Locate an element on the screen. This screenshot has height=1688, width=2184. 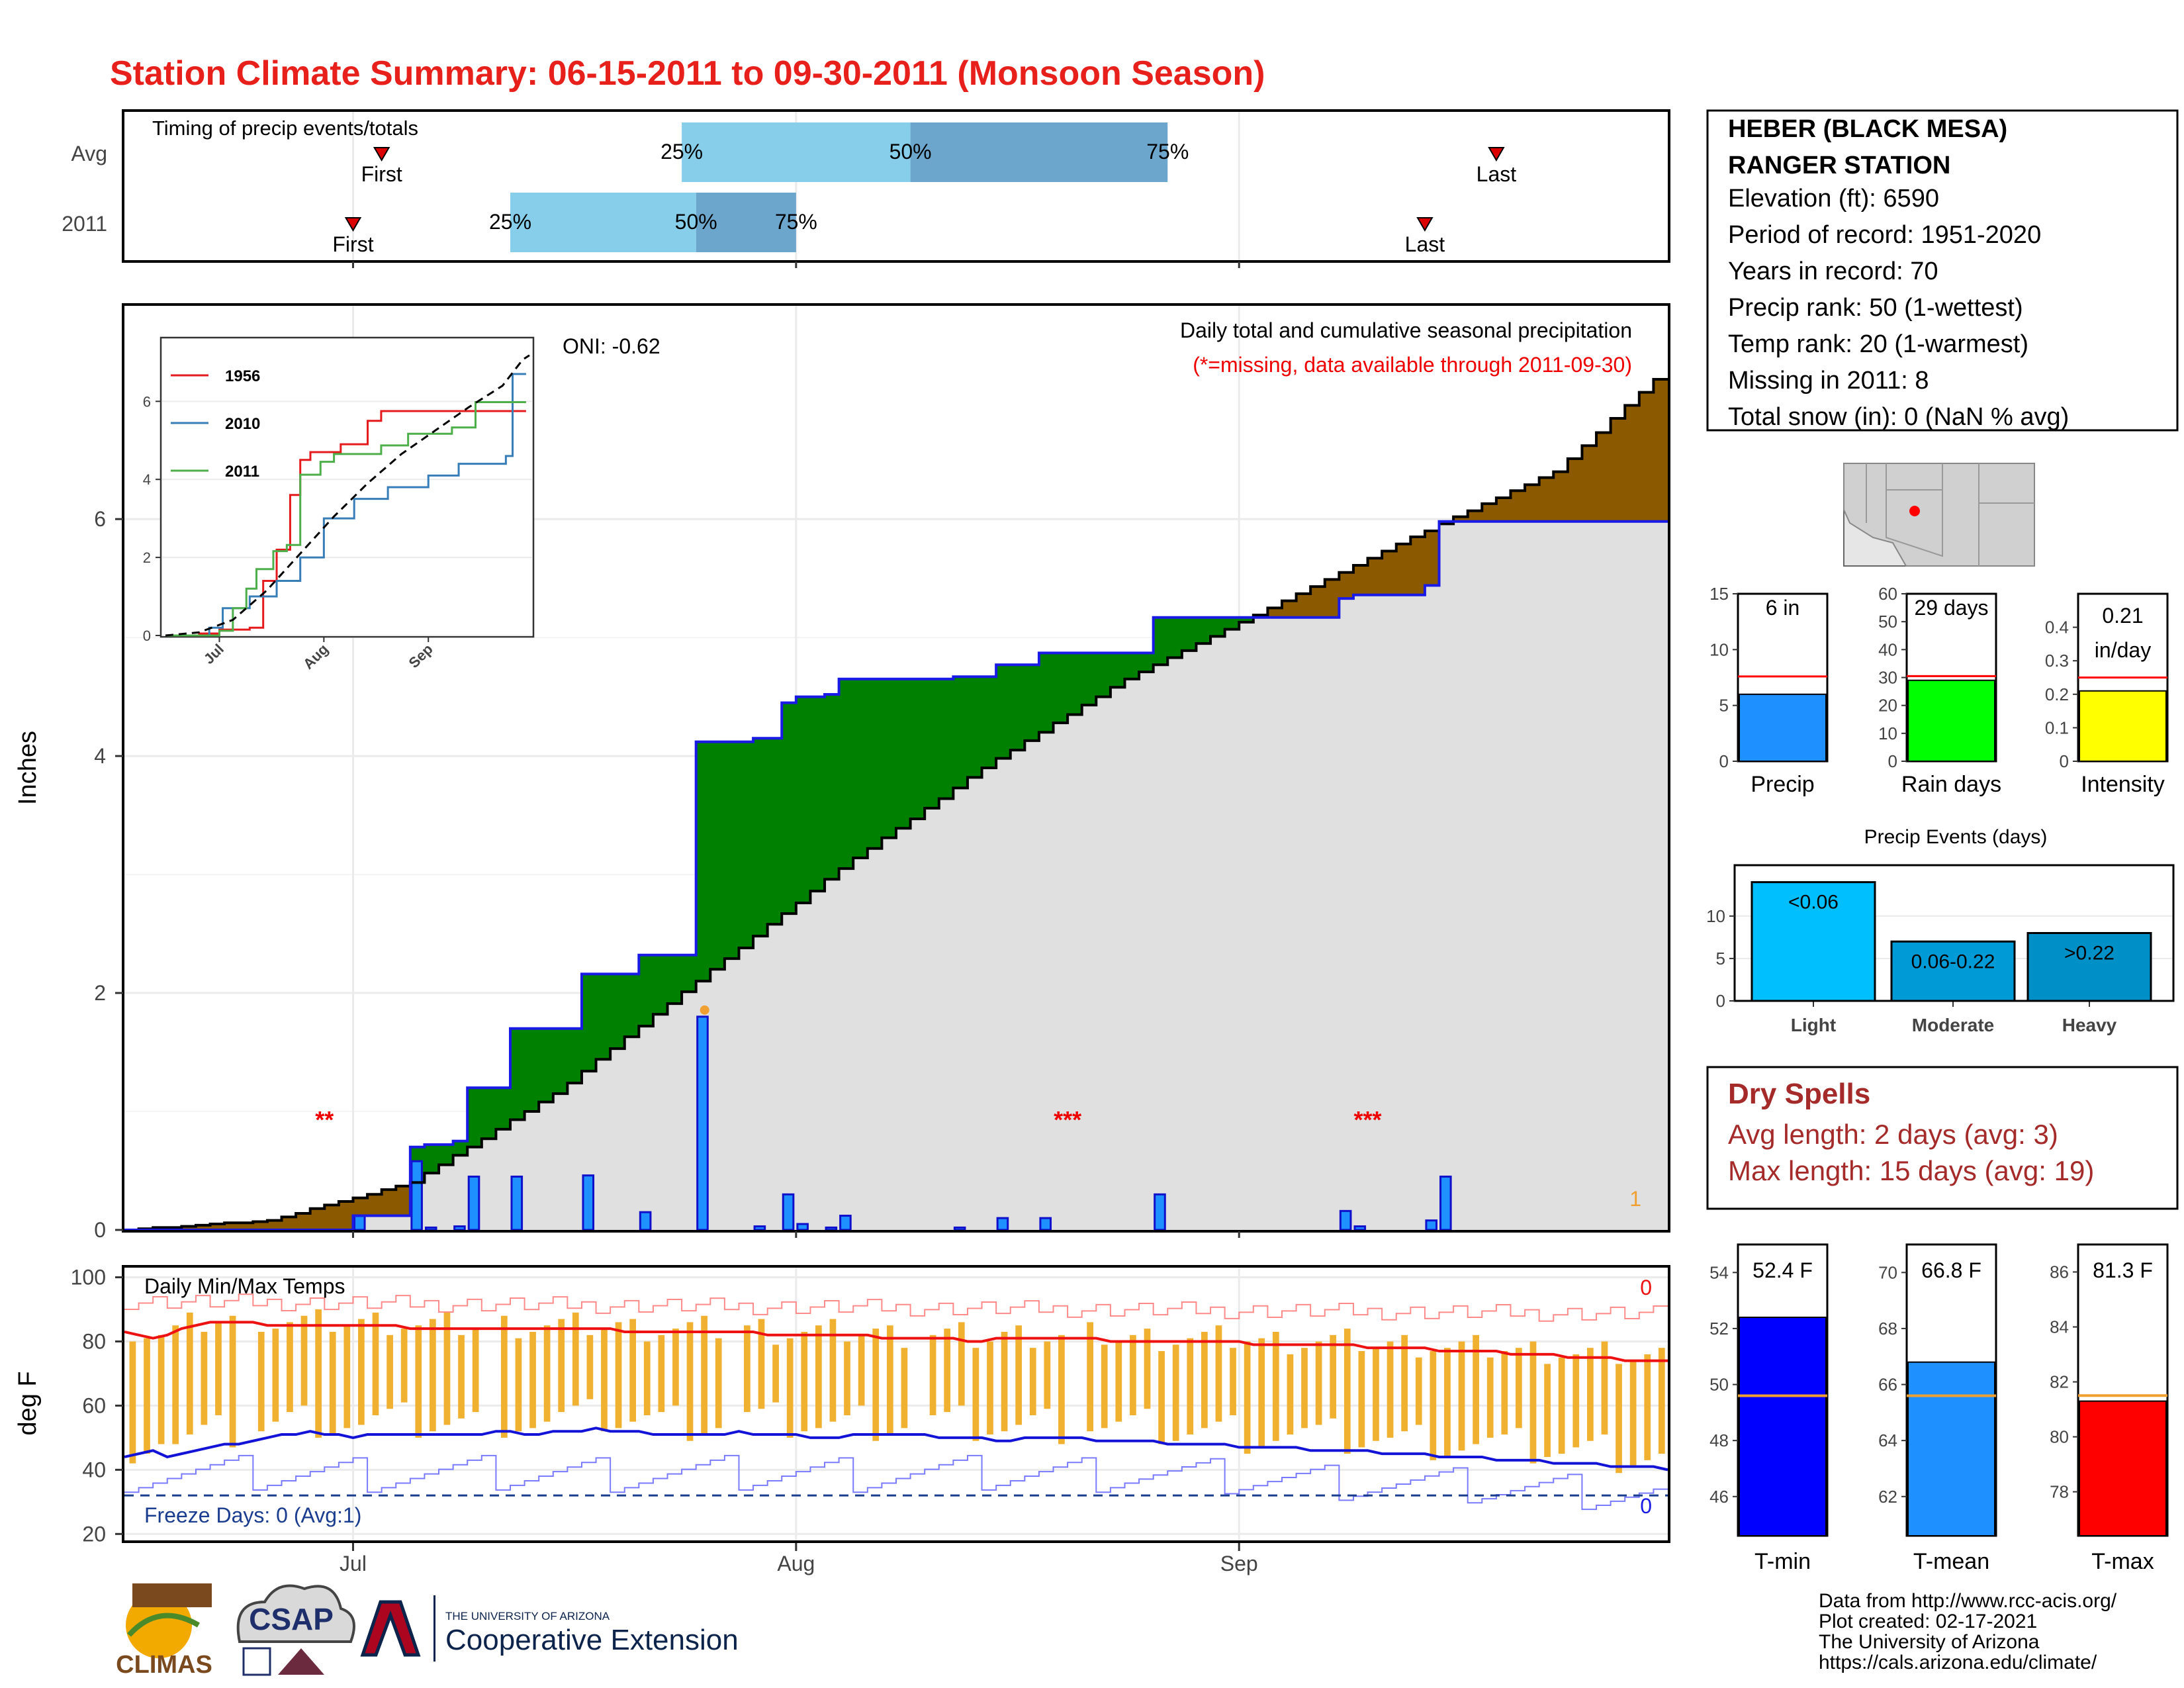
events-bar-label: <0.06 is located at coordinates (1814, 903).